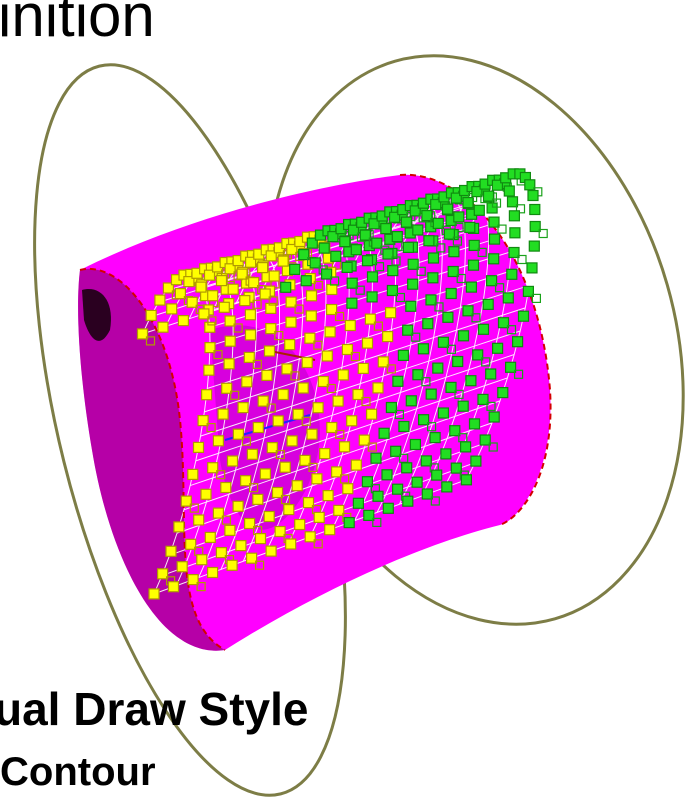 The image size is (687, 799). I want to click on inner-shadow, so click(96, 315).